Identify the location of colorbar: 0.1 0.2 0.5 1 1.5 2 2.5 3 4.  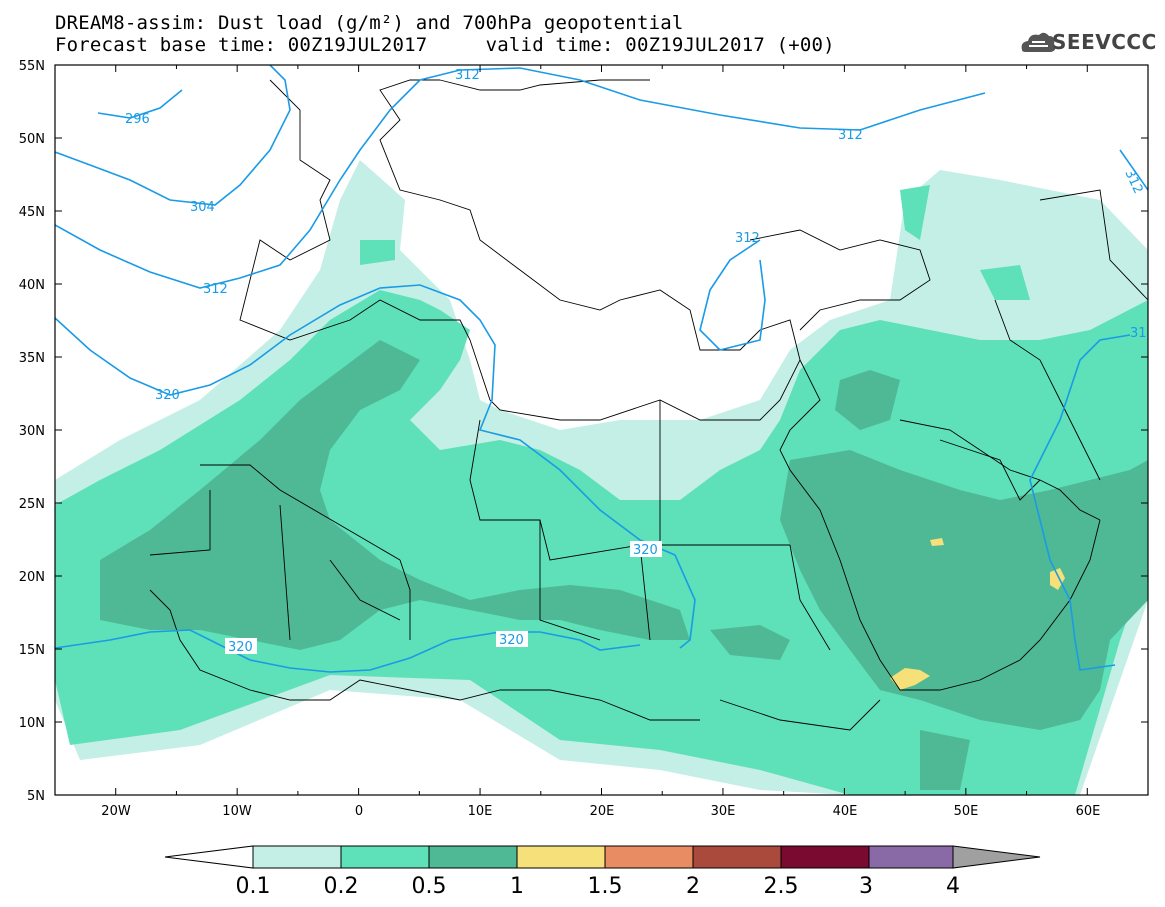
(602, 872).